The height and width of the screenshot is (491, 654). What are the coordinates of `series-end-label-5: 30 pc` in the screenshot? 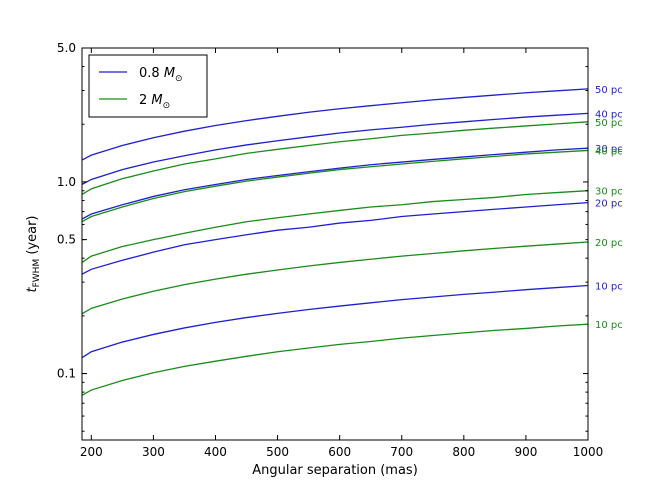 It's located at (609, 192).